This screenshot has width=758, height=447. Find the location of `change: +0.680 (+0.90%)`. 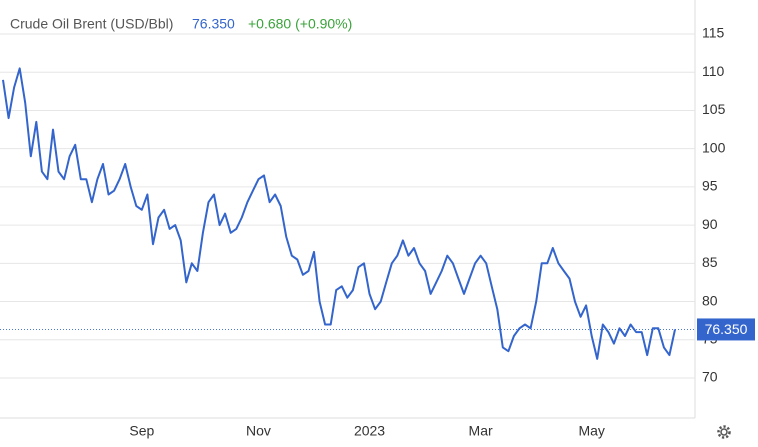

change: +0.680 (+0.90%) is located at coordinates (300, 24).